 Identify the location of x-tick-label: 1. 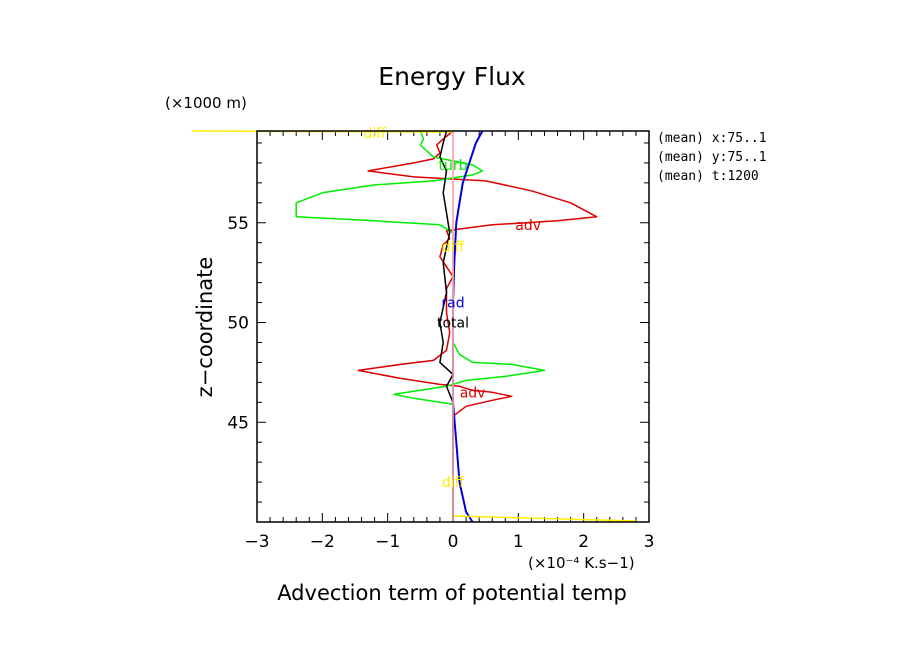
(518, 542).